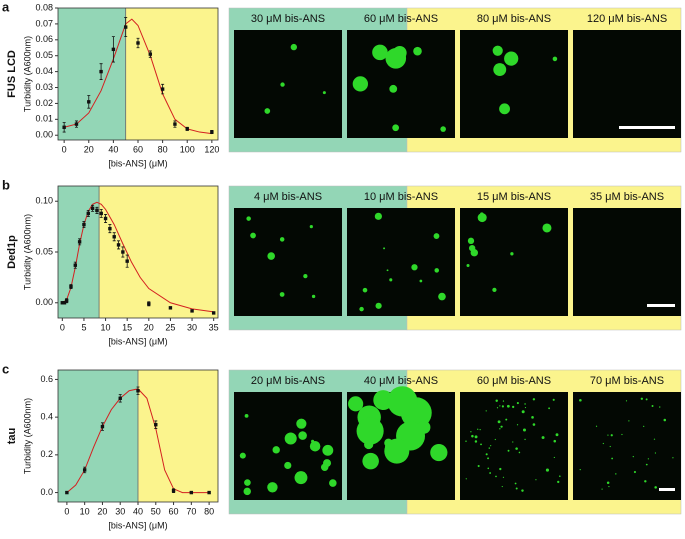 Image resolution: width=685 pixels, height=539 pixels. Describe the element at coordinates (27, 436) in the screenshot. I see `y-axis-label: Turbidity (A600nm)` at that location.